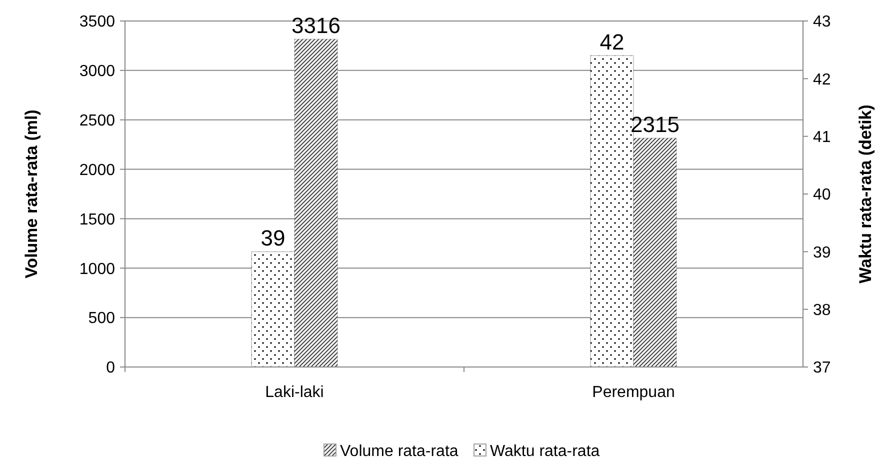 The height and width of the screenshot is (472, 893). What do you see at coordinates (273, 238) in the screenshot?
I see `data-label: 39` at bounding box center [273, 238].